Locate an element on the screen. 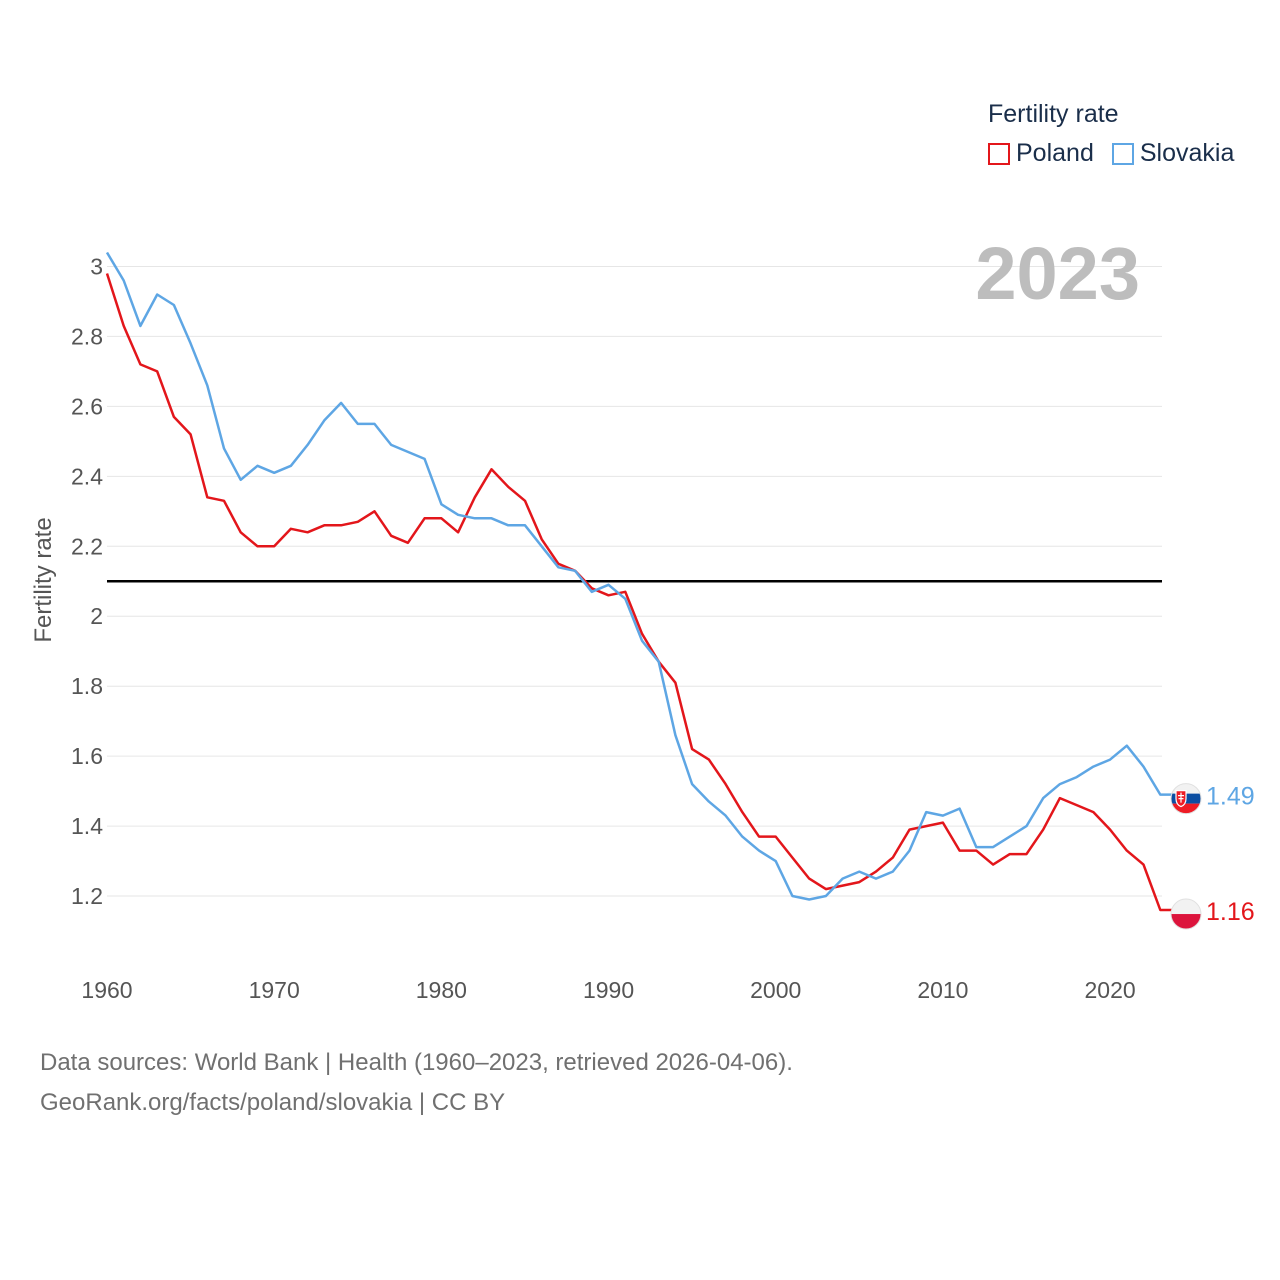 This screenshot has height=1280, width=1280. flag-icon-slovakia is located at coordinates (1186, 799).